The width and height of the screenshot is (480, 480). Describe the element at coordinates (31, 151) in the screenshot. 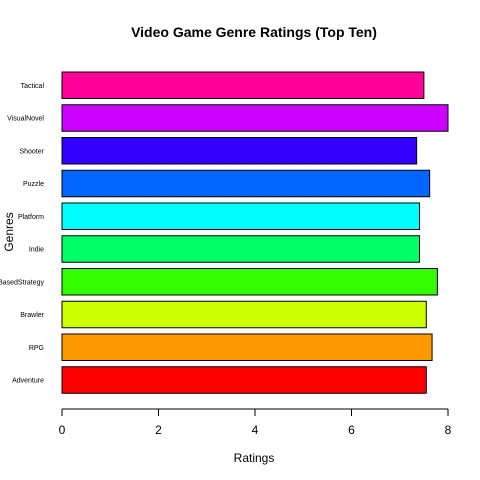

I see `category-label-shooter: Shooter` at that location.